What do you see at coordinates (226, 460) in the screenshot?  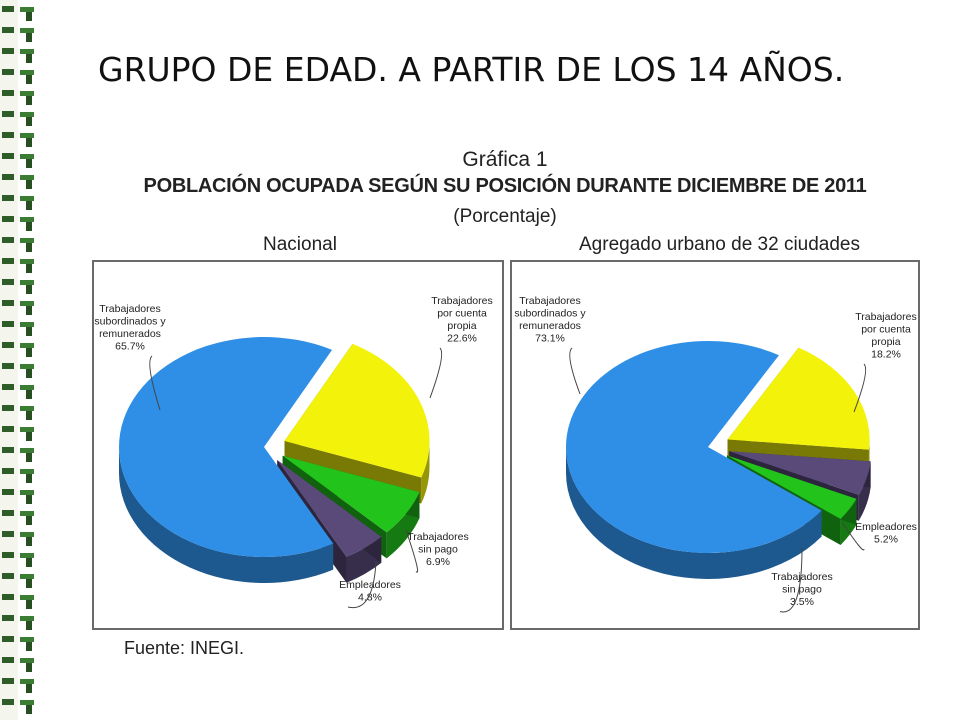 I see `pie-slice-0-trabajadores-subordinados-y-remunerados` at bounding box center [226, 460].